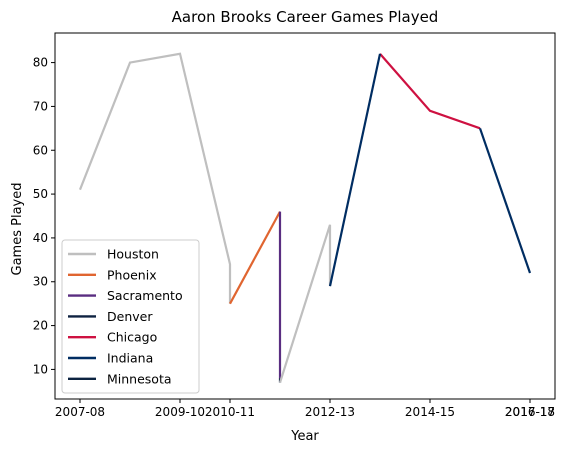 The height and width of the screenshot is (453, 569). Describe the element at coordinates (40, 150) in the screenshot. I see `y-tick-label: 60` at that location.